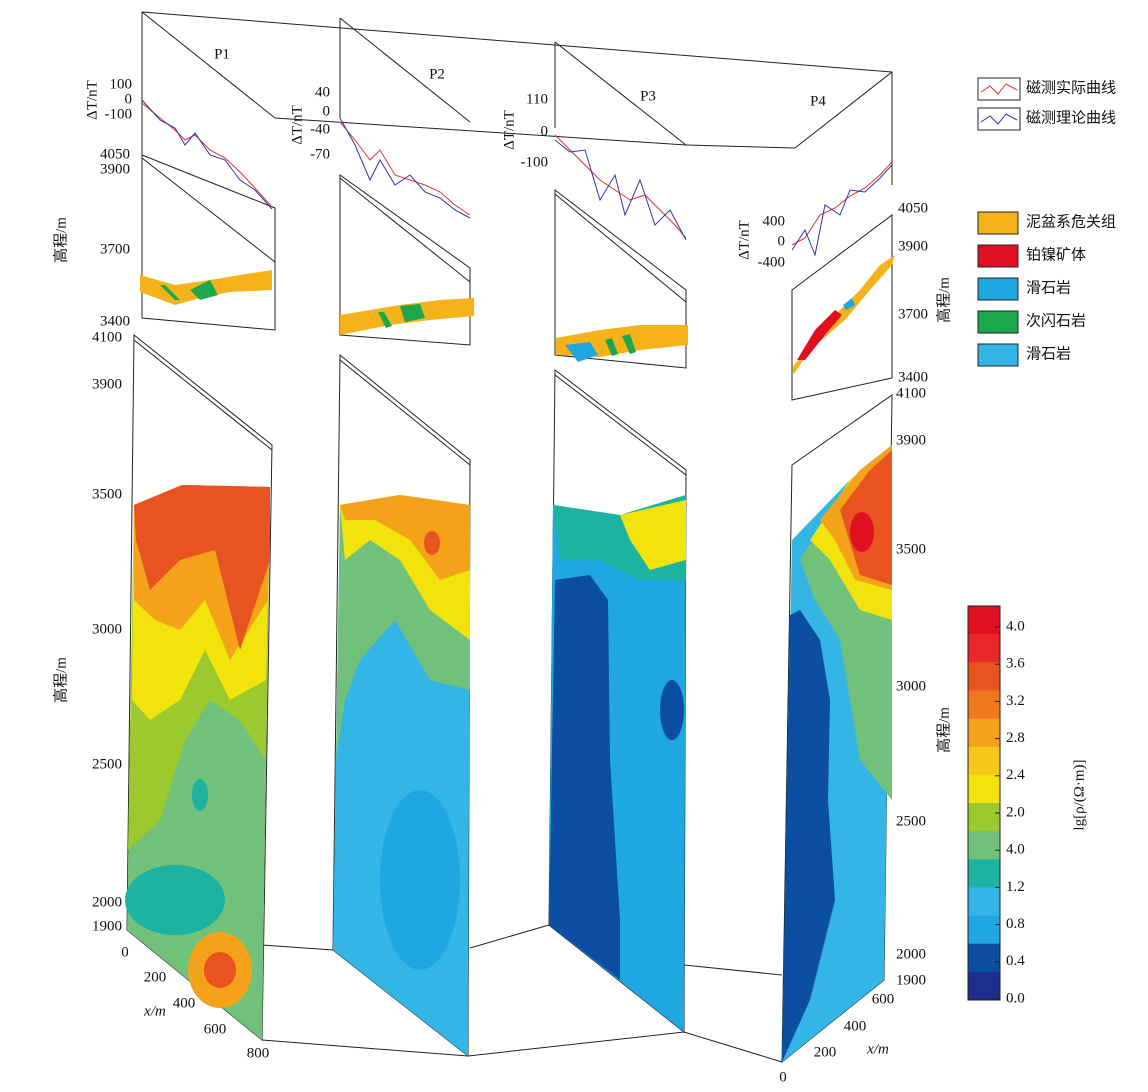 This screenshot has height=1092, width=1148. What do you see at coordinates (258, 1053) in the screenshot?
I see `x-tick-label: 800` at bounding box center [258, 1053].